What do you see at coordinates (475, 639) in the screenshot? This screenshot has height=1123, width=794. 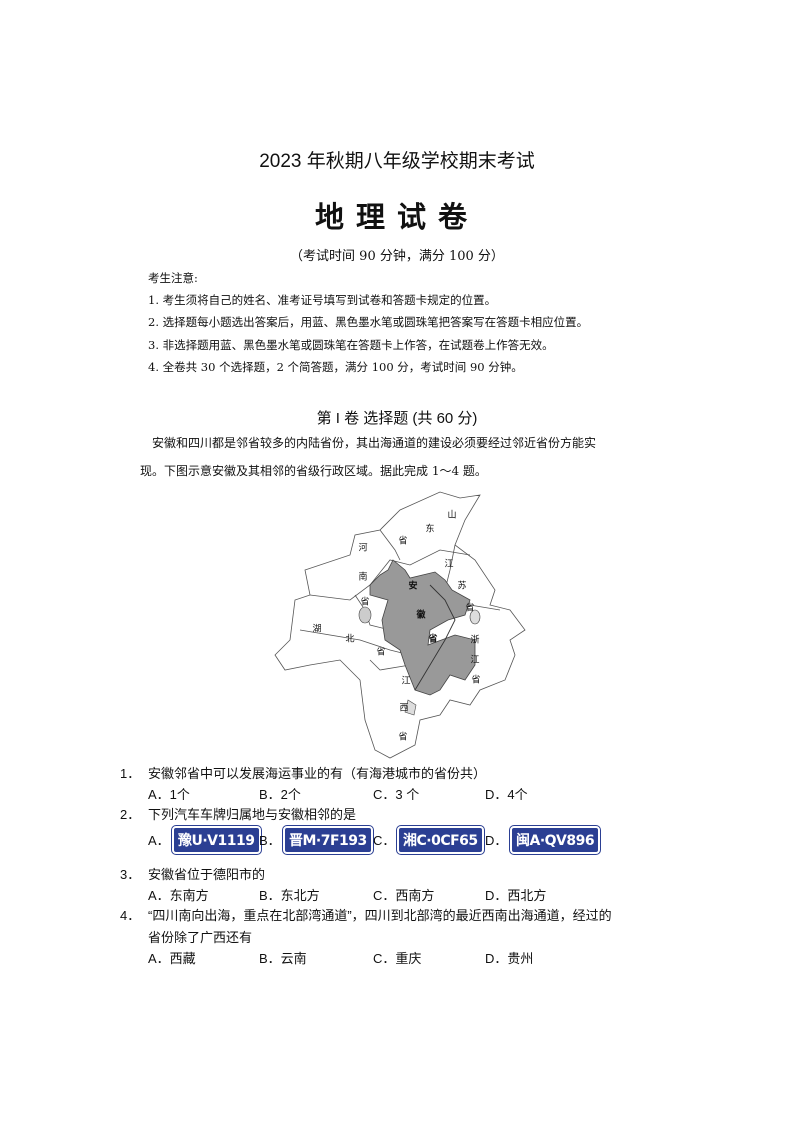 I see `map-label: 浙` at bounding box center [475, 639].